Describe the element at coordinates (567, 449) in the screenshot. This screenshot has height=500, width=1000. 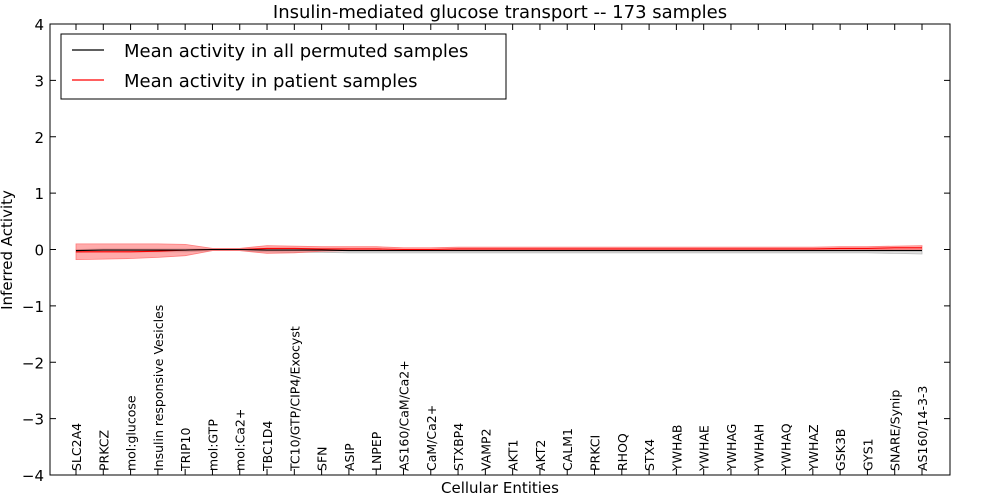
I see `x-tick-label-18: CALM1` at that location.